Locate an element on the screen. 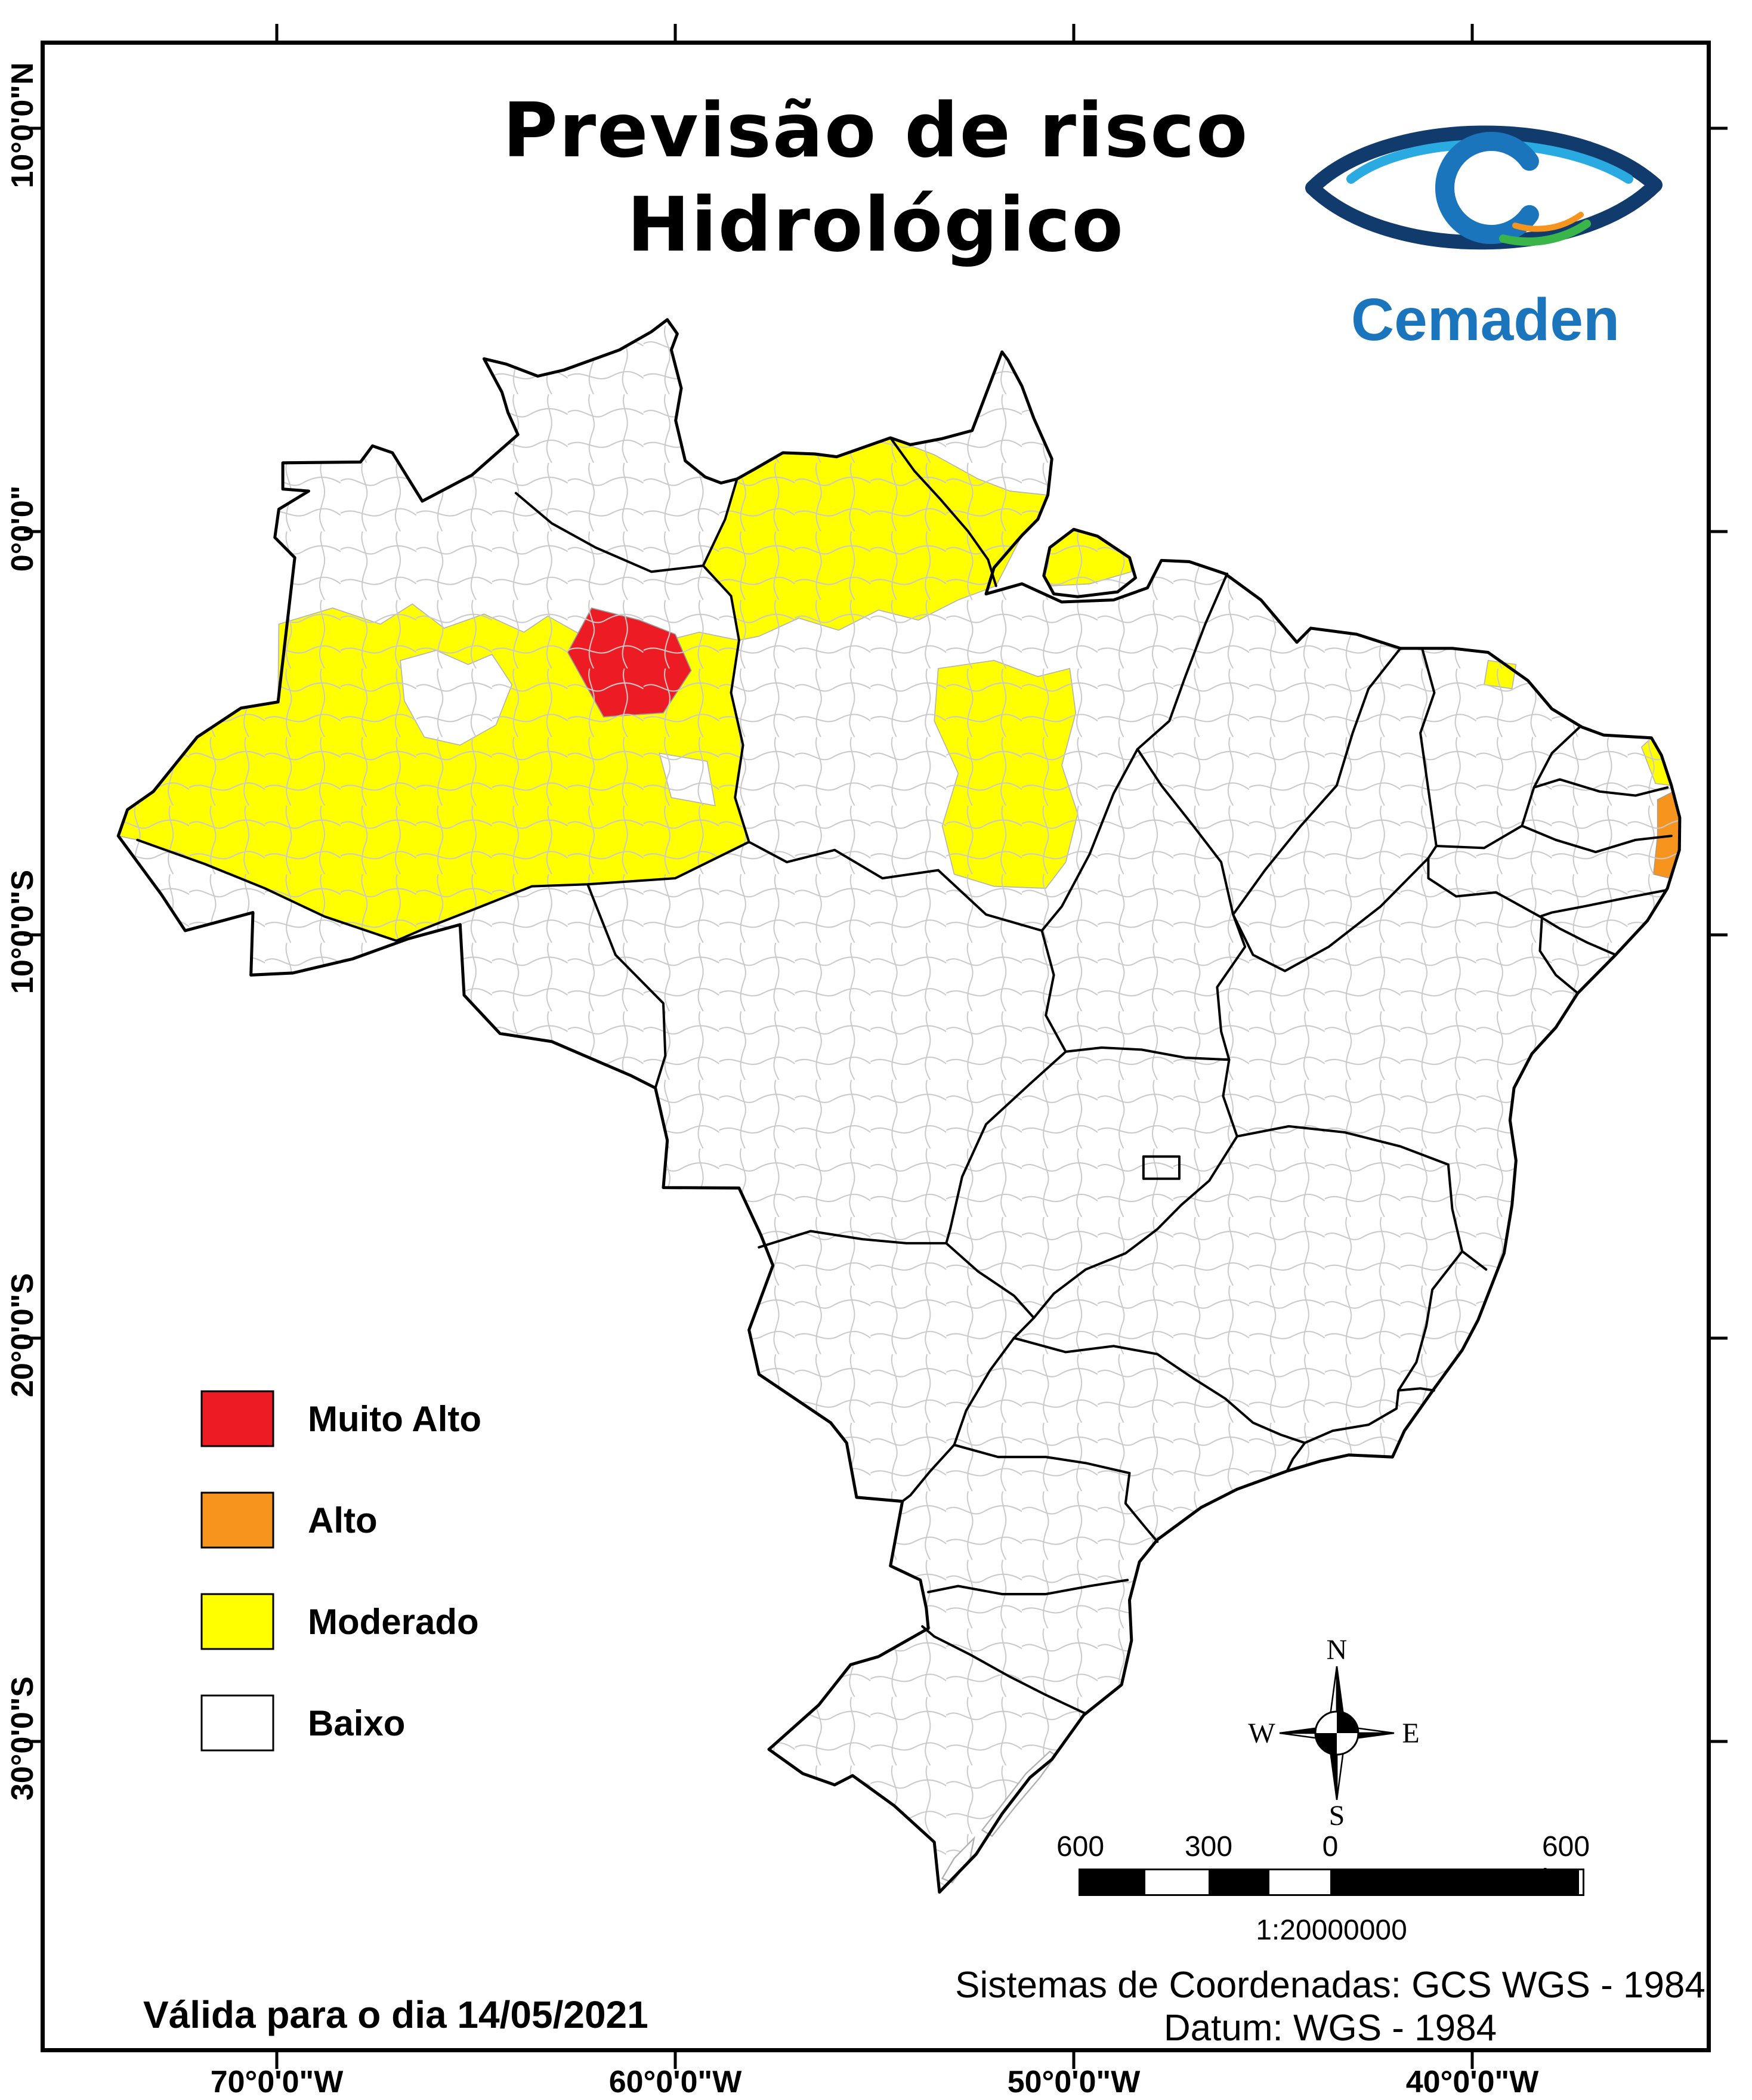 The width and height of the screenshot is (1752, 2100). lon-label-40w: 40°0'0"W is located at coordinates (1472, 2082).